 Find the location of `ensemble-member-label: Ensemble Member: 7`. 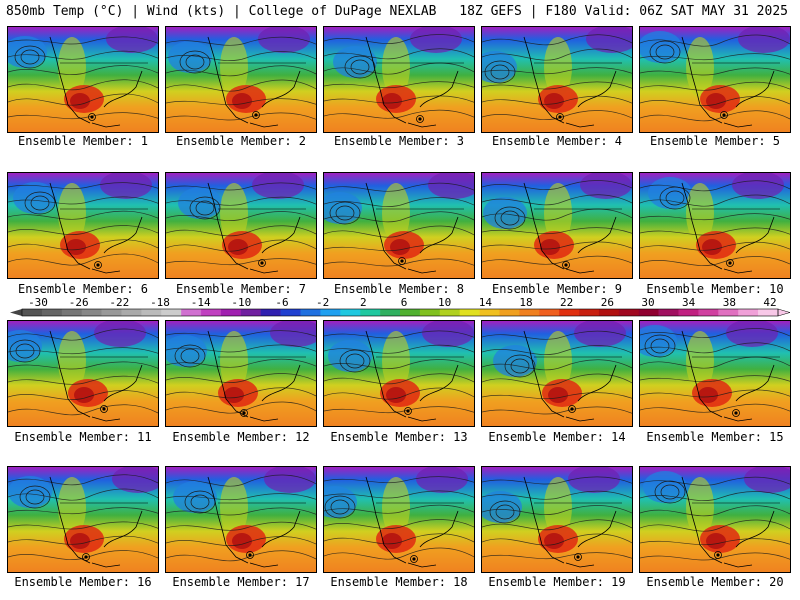

ensemble-member-label: Ensemble Member: 7 is located at coordinates (241, 289).